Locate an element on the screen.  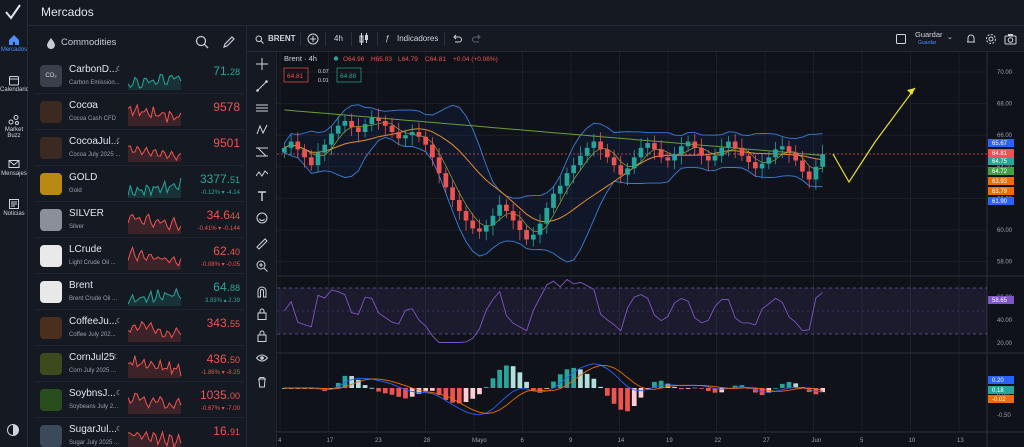
projection-arrowhead is located at coordinates (911, 91).